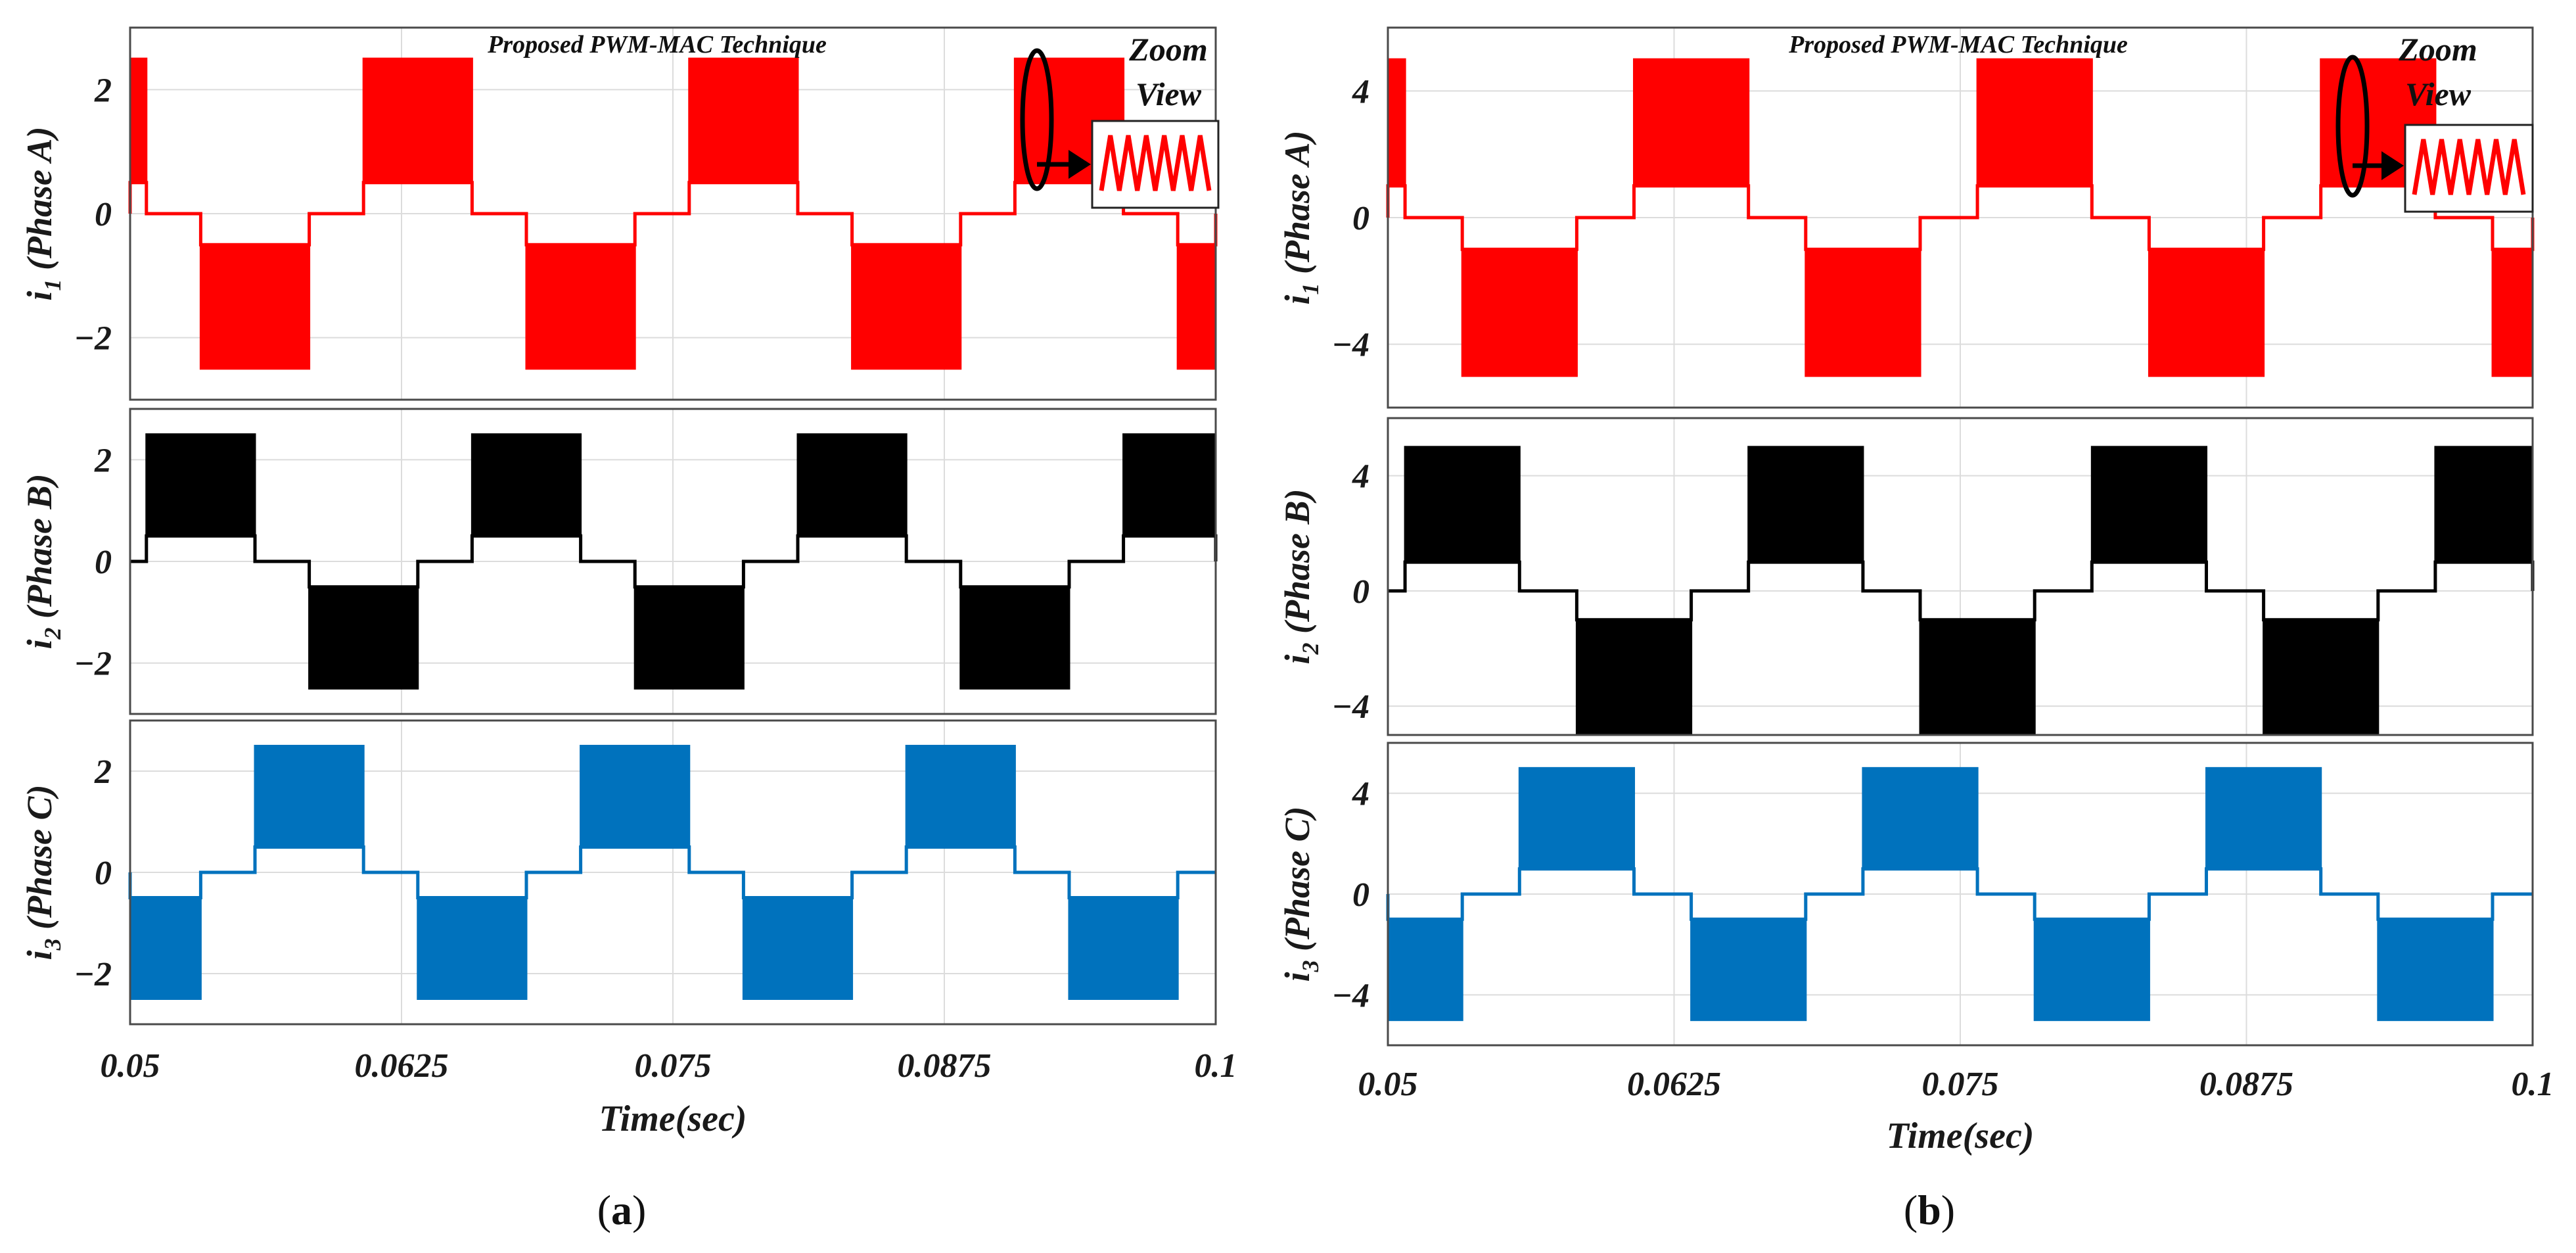  What do you see at coordinates (1906, 217) in the screenshot?
I see `subplot-1: −4 0 4 i1 (Phase A)` at bounding box center [1906, 217].